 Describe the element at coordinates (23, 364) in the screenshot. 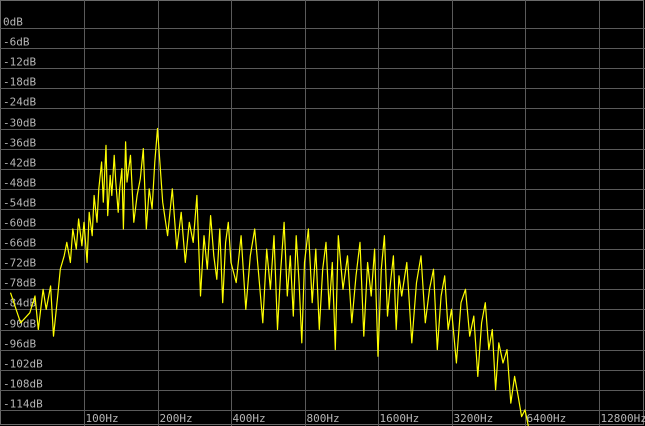

I see `y-tick-label: -102dB` at that location.